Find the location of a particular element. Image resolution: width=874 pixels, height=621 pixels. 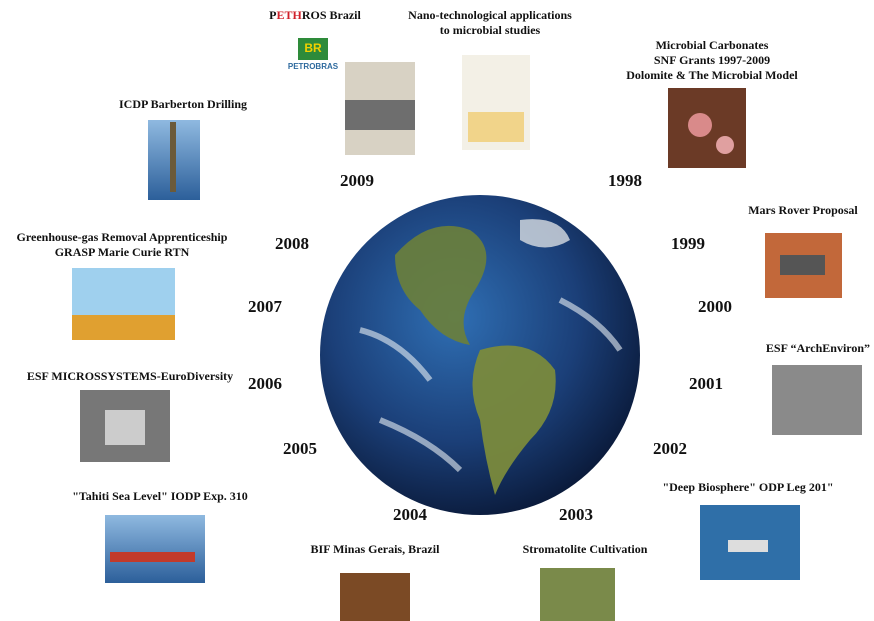

year-label: 2005 is located at coordinates (300, 448).